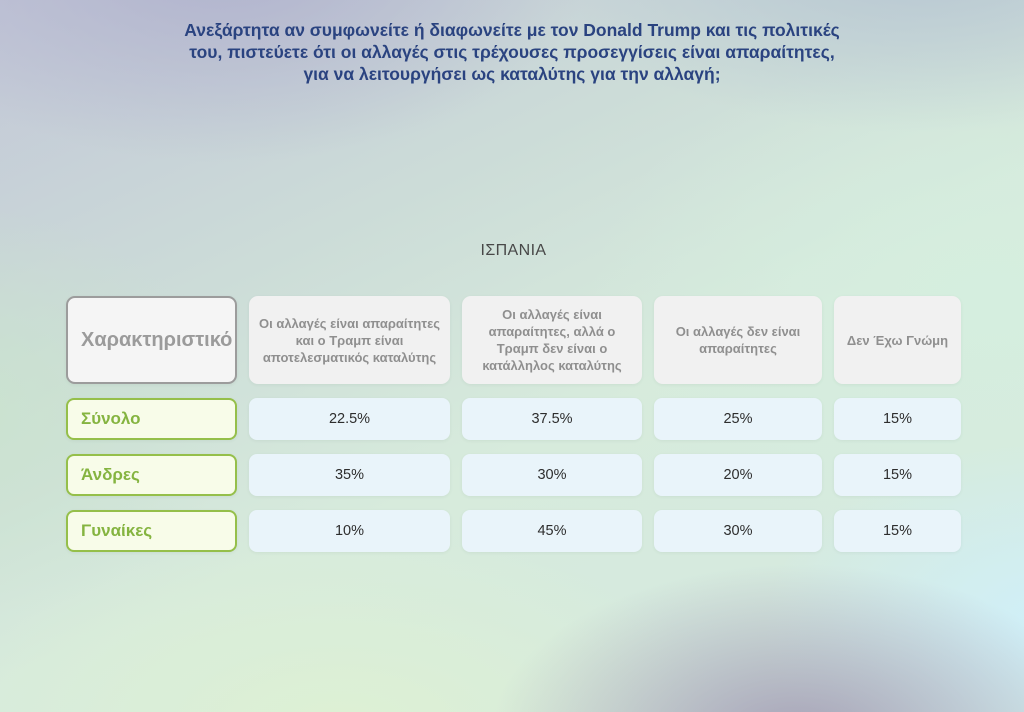  What do you see at coordinates (897, 340) in the screenshot?
I see `table-header-option-no-opinion: Δεν Έχω Γνώμη` at bounding box center [897, 340].